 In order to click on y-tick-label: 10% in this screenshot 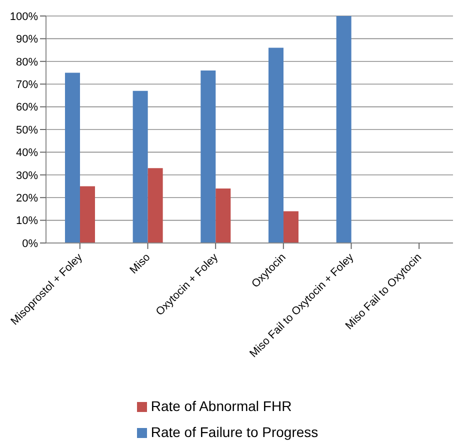, I will do `click(27, 221)`.